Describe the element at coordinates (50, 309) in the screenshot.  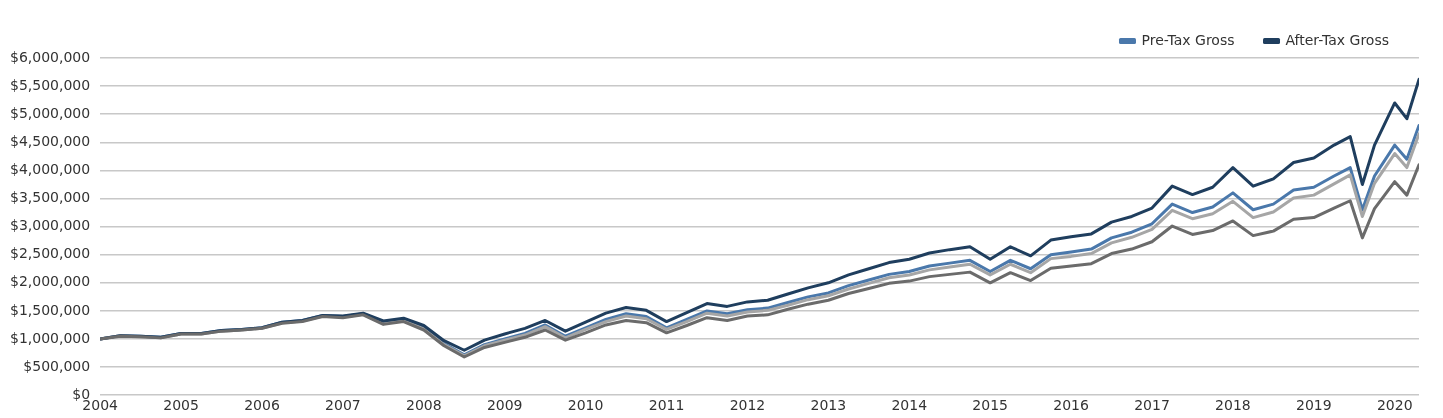
I see `y-tick-label: $1,500,000` at that location.